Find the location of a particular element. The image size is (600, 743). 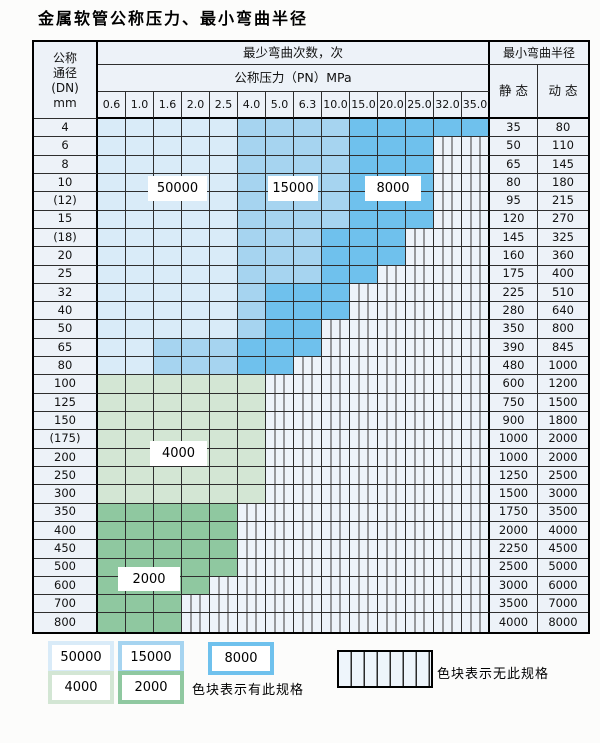

spec-100-35.0 is located at coordinates (476, 384).